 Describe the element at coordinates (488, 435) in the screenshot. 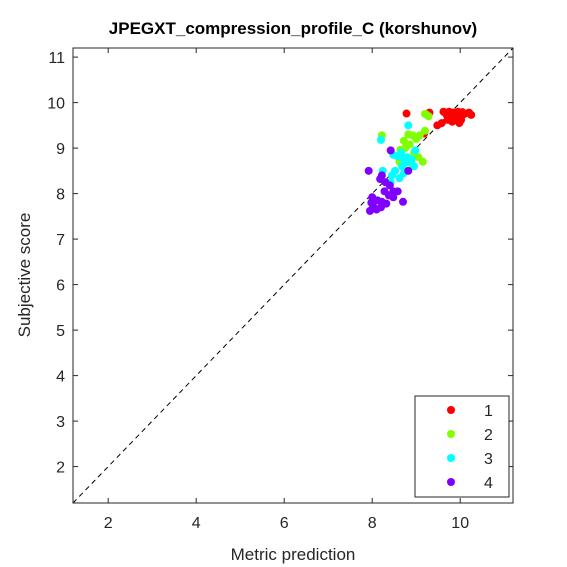

I see `legend-label-2: 2` at that location.